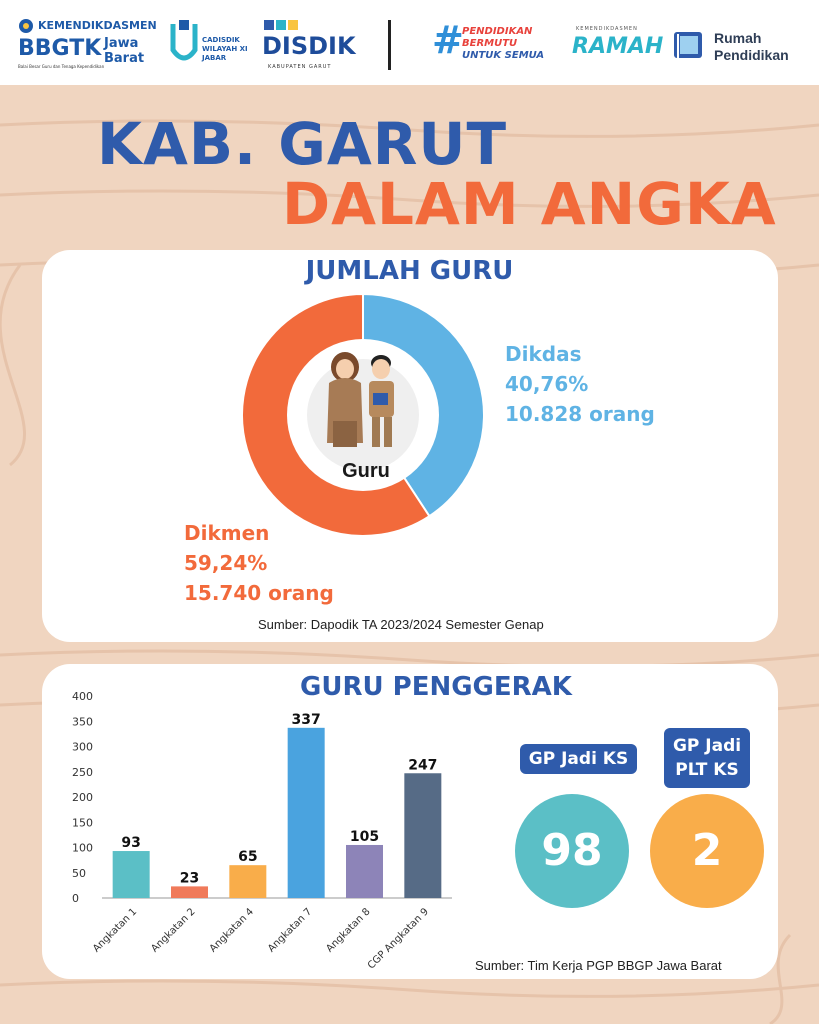  I want to click on gp-jadi-plt-ks-value: 2, so click(707, 851).